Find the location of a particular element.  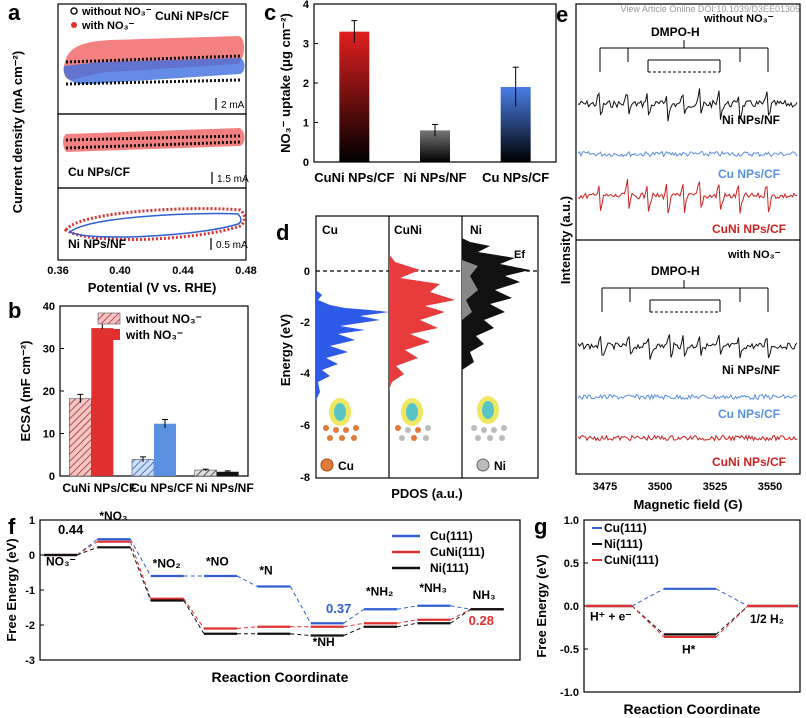

esr-trace-top-cu is located at coordinates (687, 154).